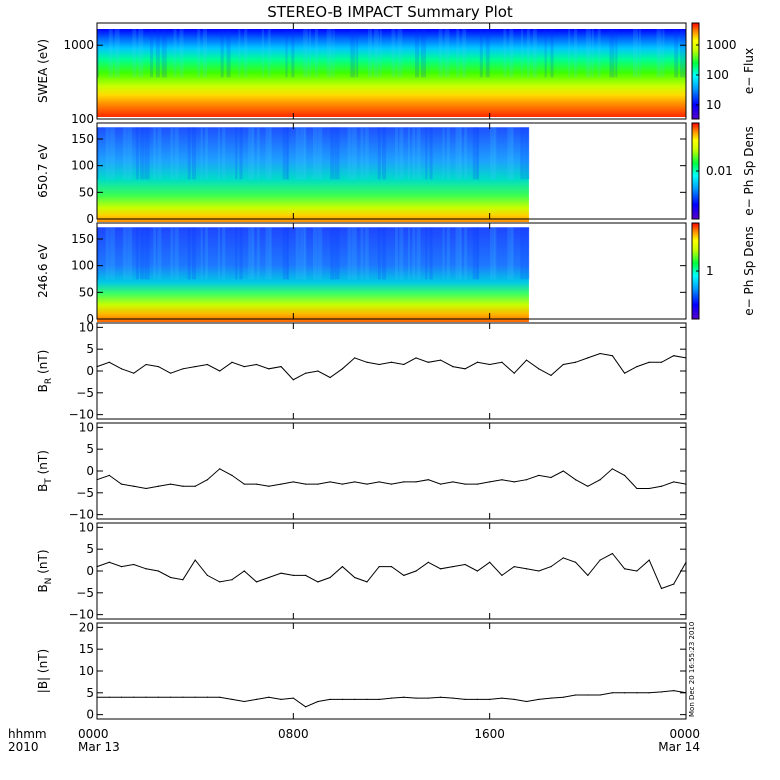 The image size is (780, 780). I want to click on colorbar-label: e− Ph Sp Dens, so click(749, 270).